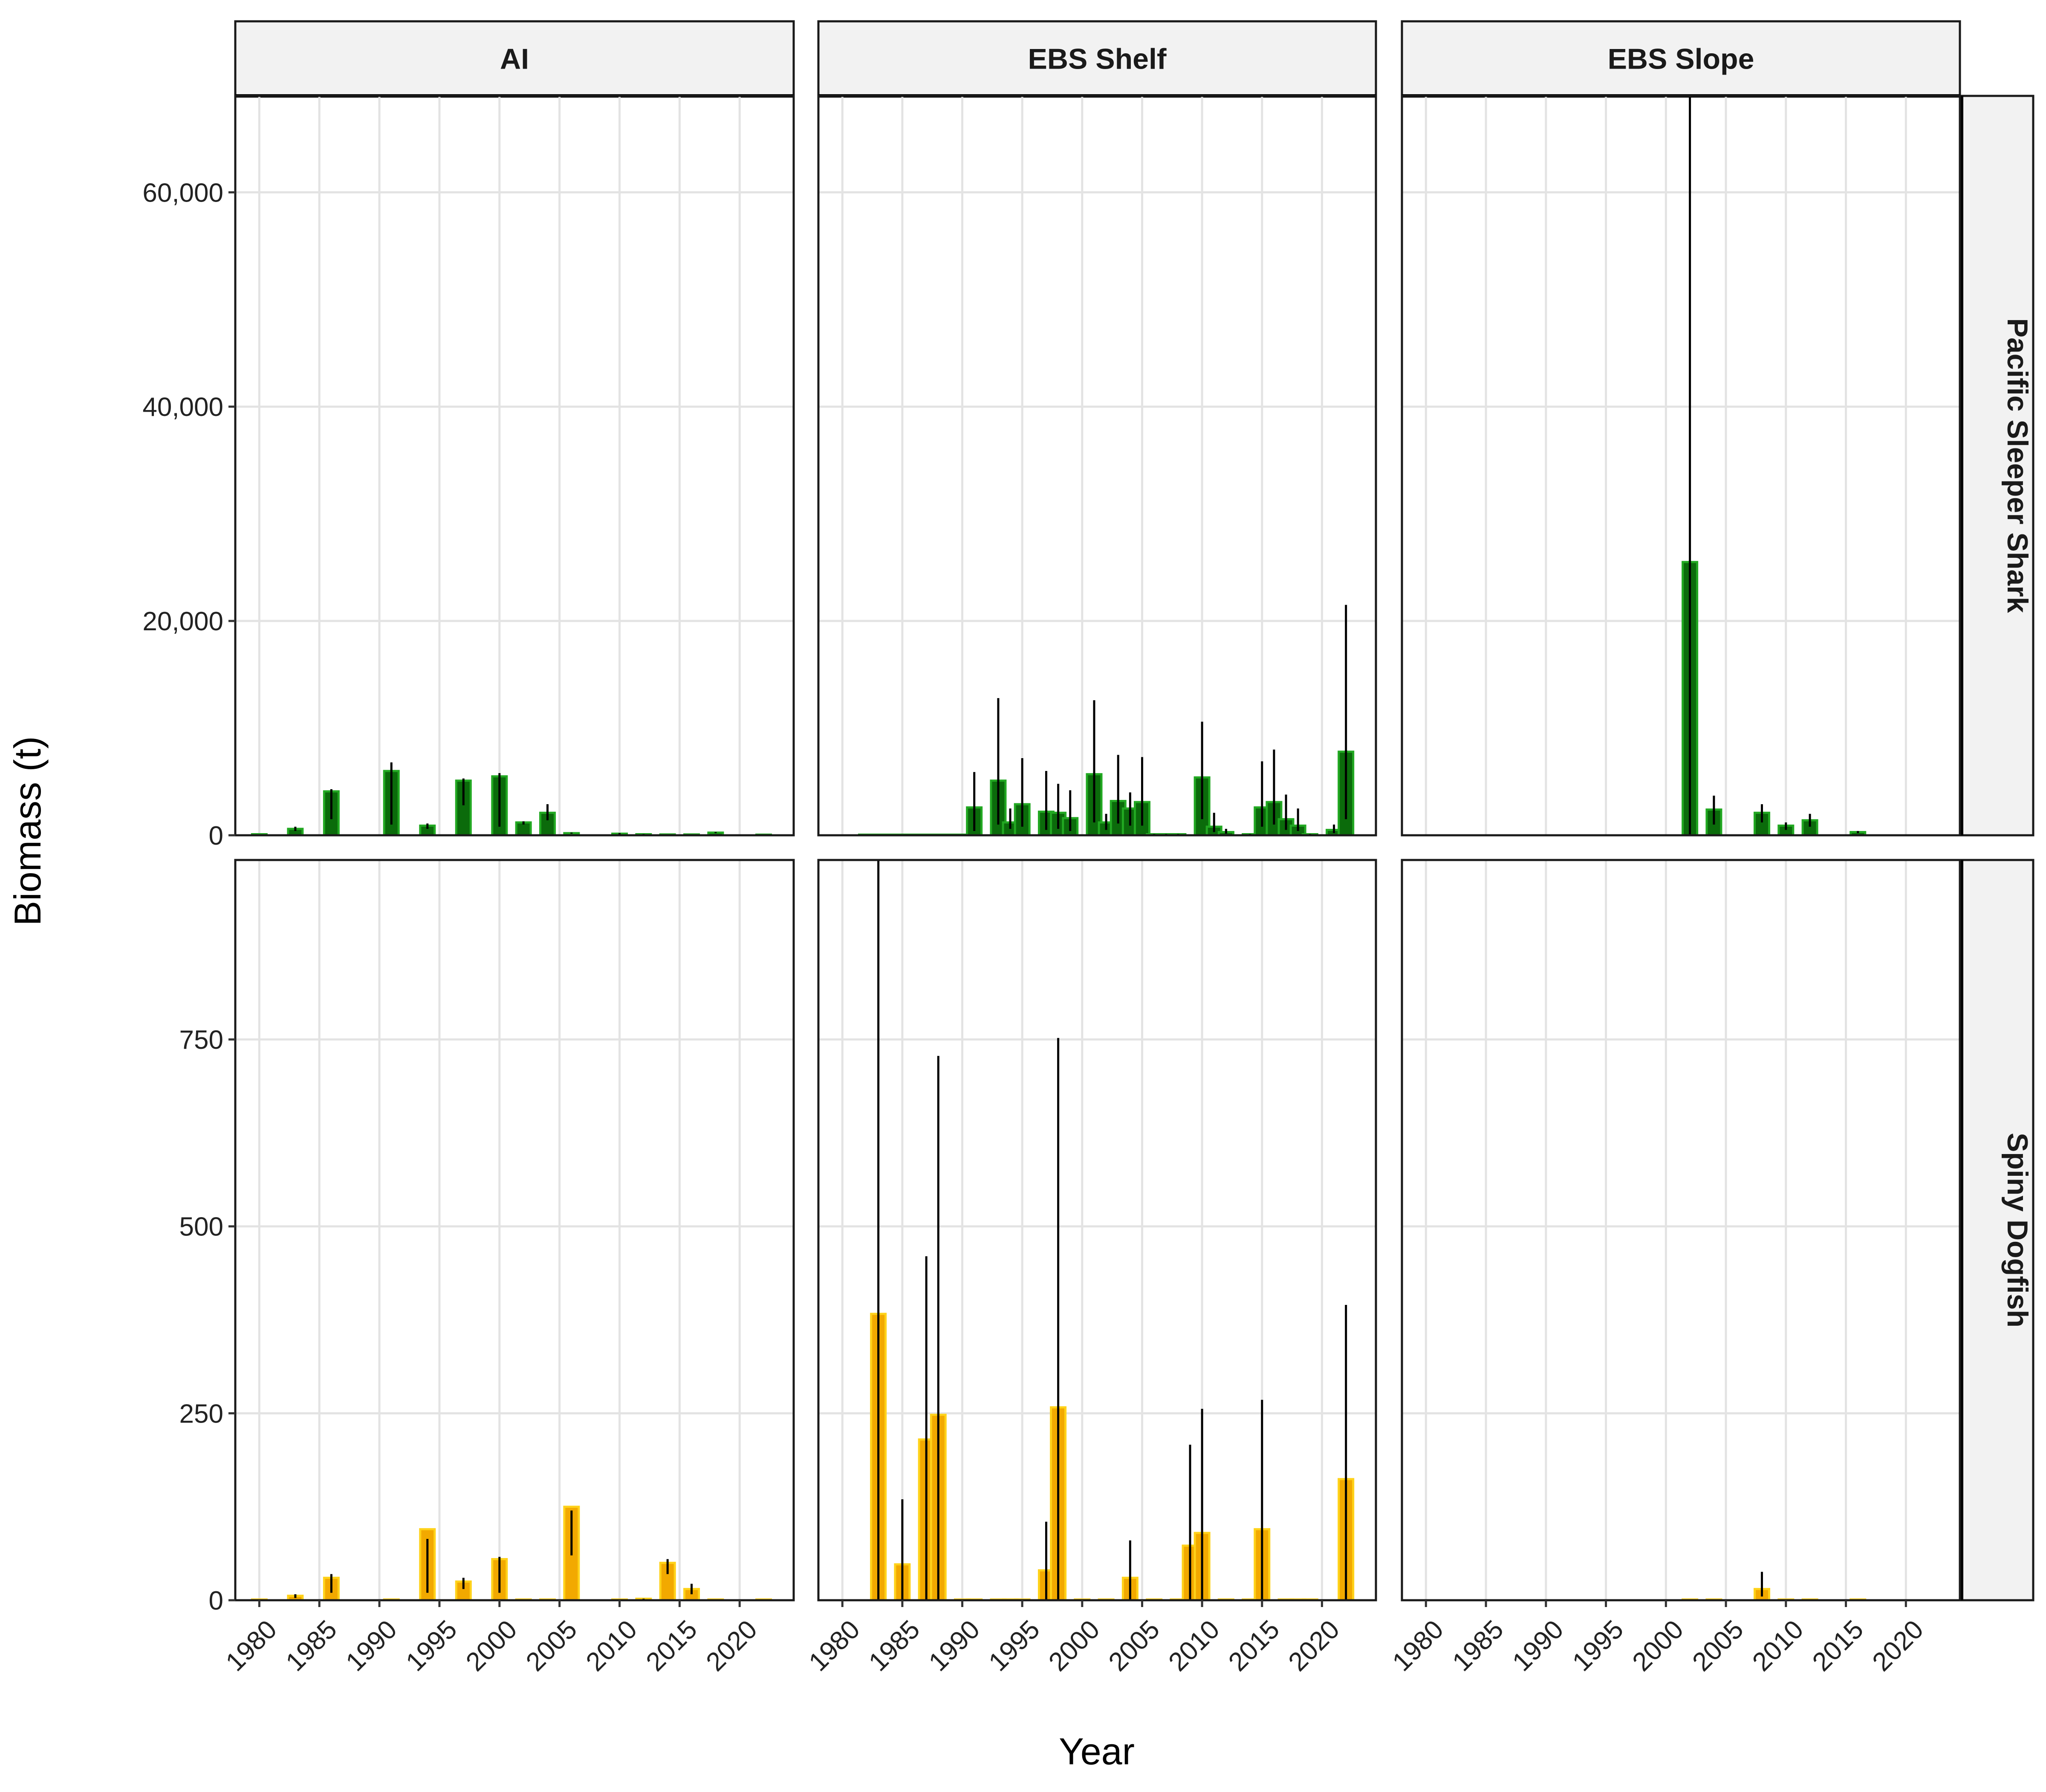 Image resolution: width=2046 pixels, height=1792 pixels. Describe the element at coordinates (183, 407) in the screenshot. I see `y-tick-label: 40,000` at that location.